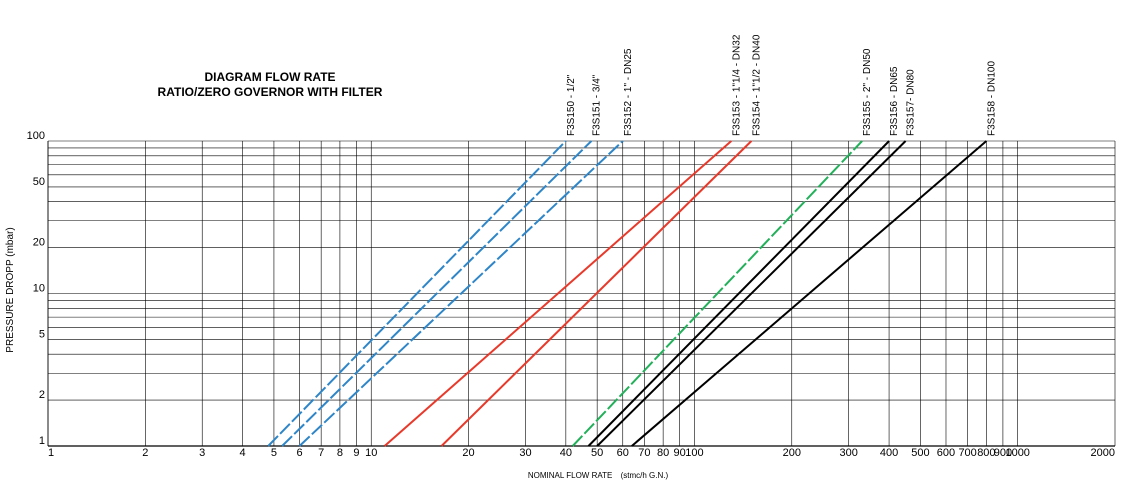  I want to click on x-tick-label: 900, so click(1003, 453).